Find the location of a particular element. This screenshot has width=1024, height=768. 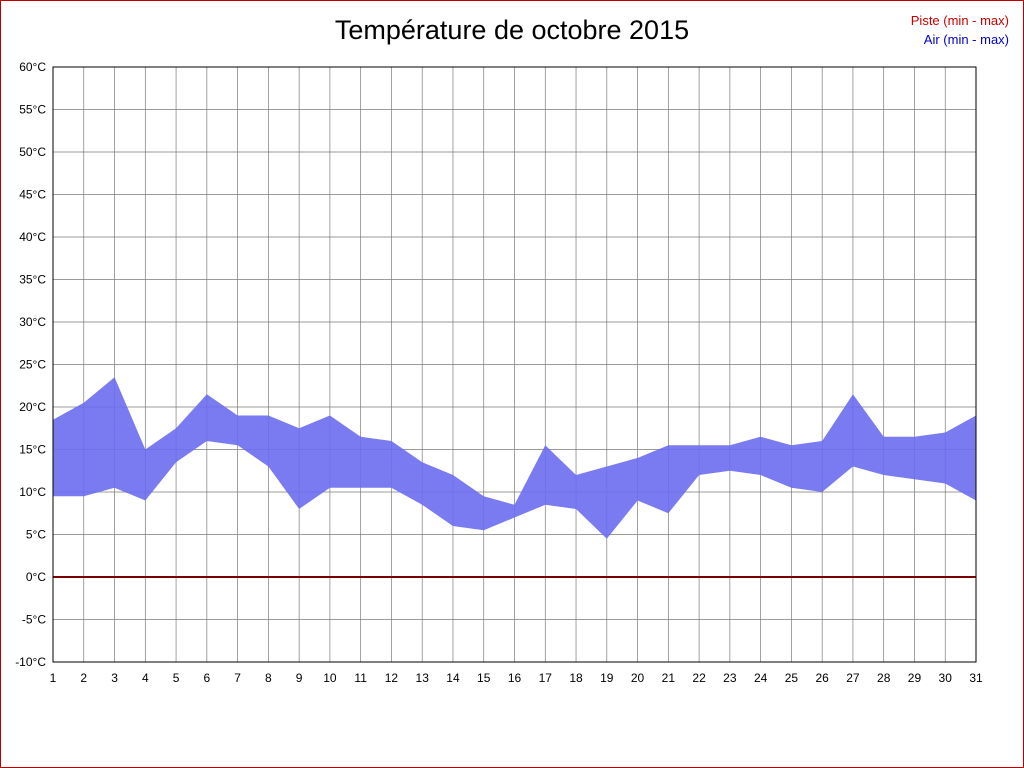

svg-text: 10 is located at coordinates (330, 678).